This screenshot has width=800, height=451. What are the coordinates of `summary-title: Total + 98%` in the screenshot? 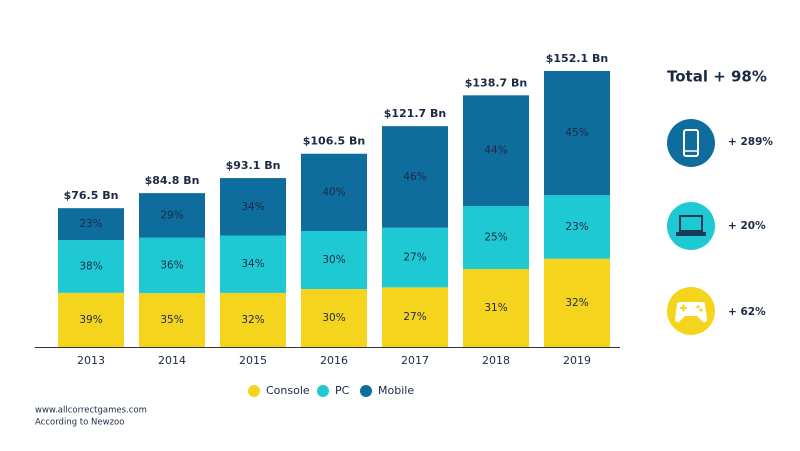 It's located at (717, 77).